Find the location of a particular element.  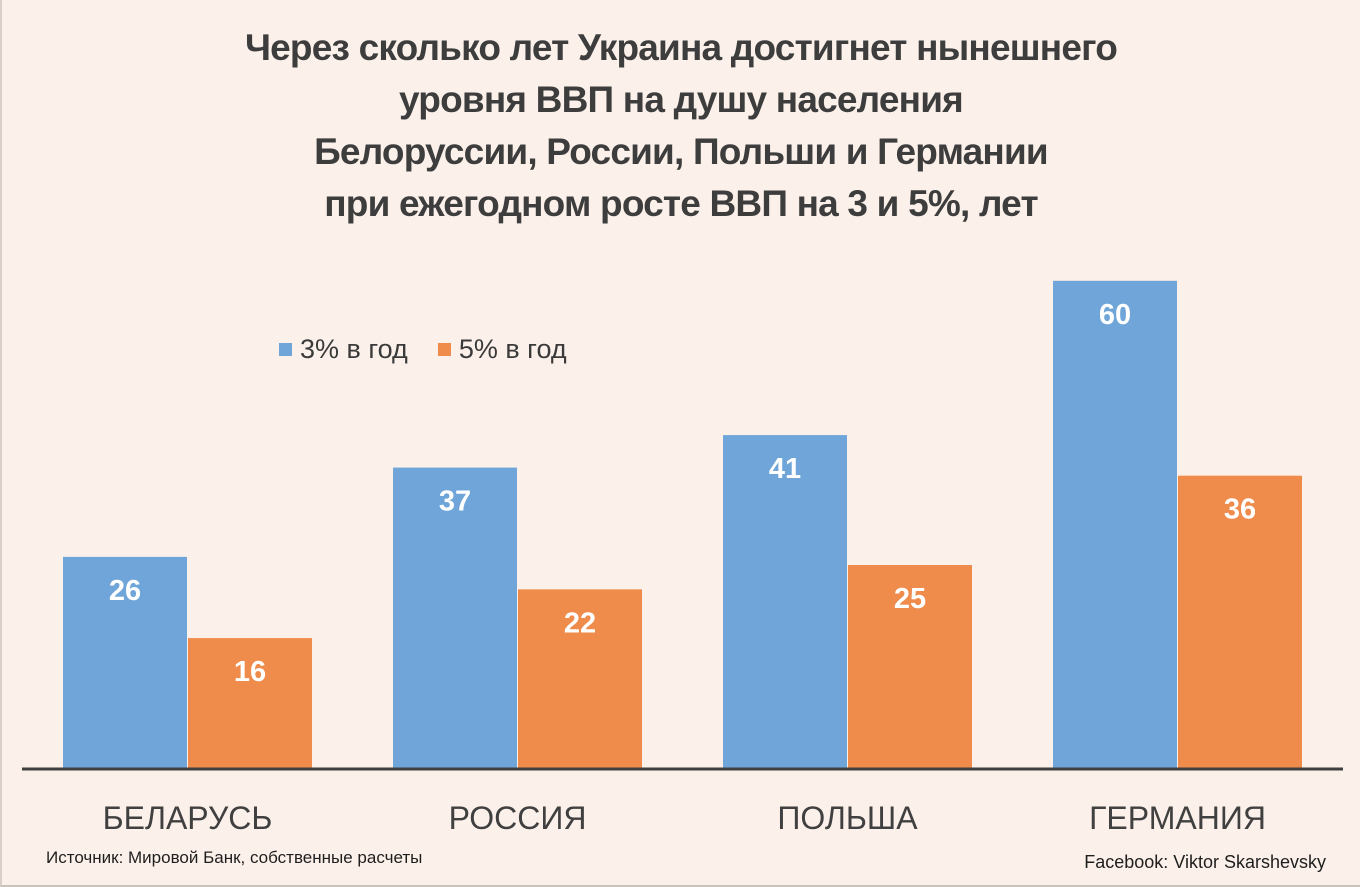

data-label-3pct-0: 26 is located at coordinates (125, 591).